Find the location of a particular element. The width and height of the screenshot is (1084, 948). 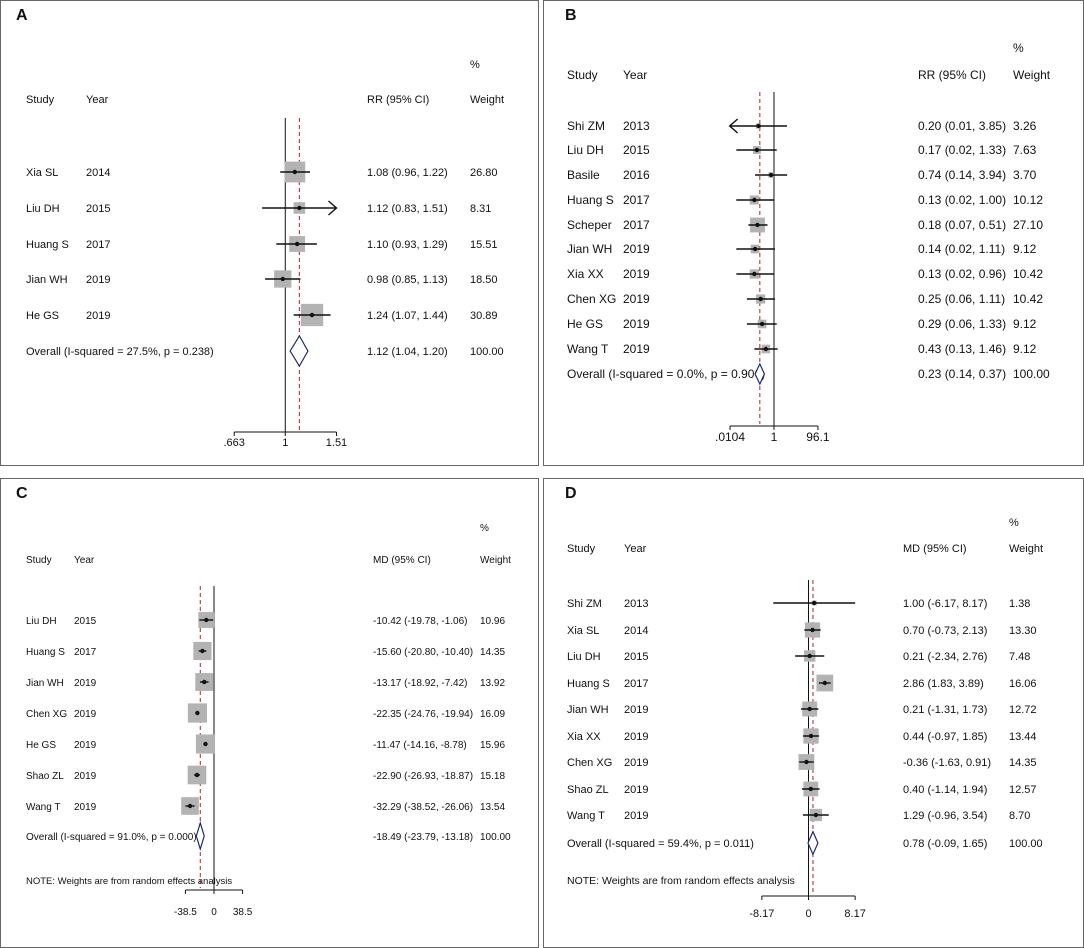

study-row: Wang T 2019 0.43 (0.13, 1.46) 9.12 is located at coordinates (802, 349).